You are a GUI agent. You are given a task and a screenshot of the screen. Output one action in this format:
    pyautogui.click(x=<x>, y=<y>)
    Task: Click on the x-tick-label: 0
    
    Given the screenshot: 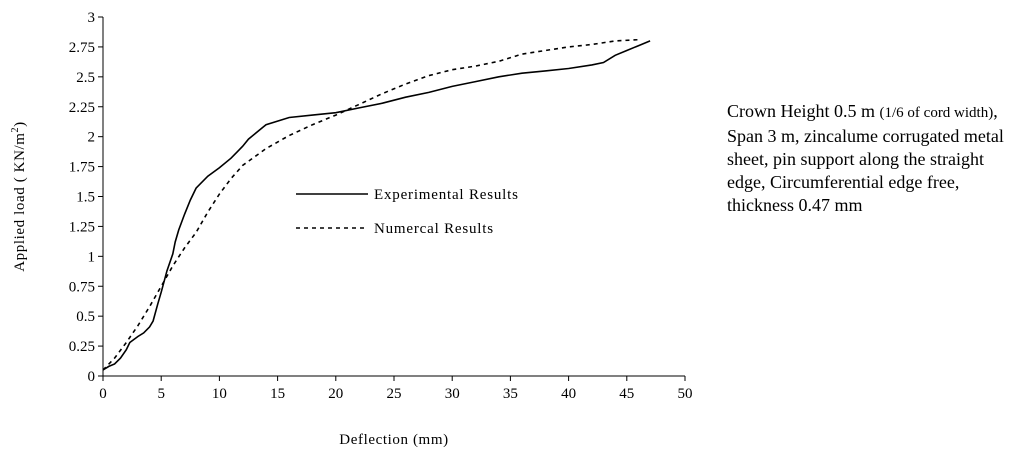 What is the action you would take?
    pyautogui.click(x=103, y=394)
    